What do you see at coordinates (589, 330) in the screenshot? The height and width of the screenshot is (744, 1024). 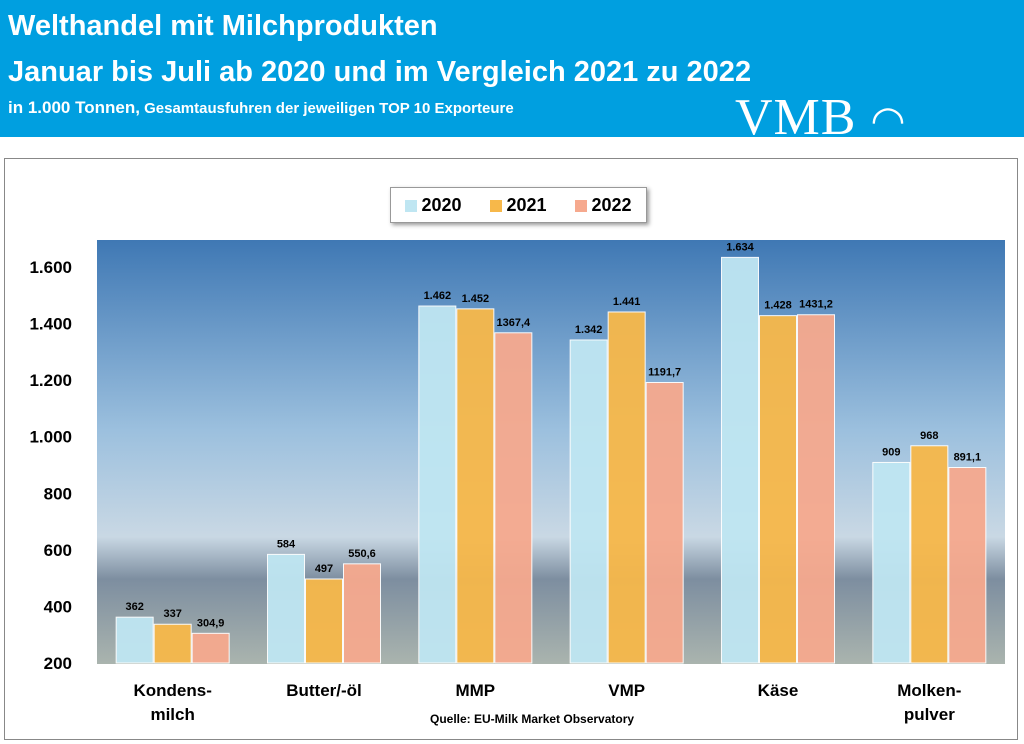 I see `data-label: 1.342` at bounding box center [589, 330].